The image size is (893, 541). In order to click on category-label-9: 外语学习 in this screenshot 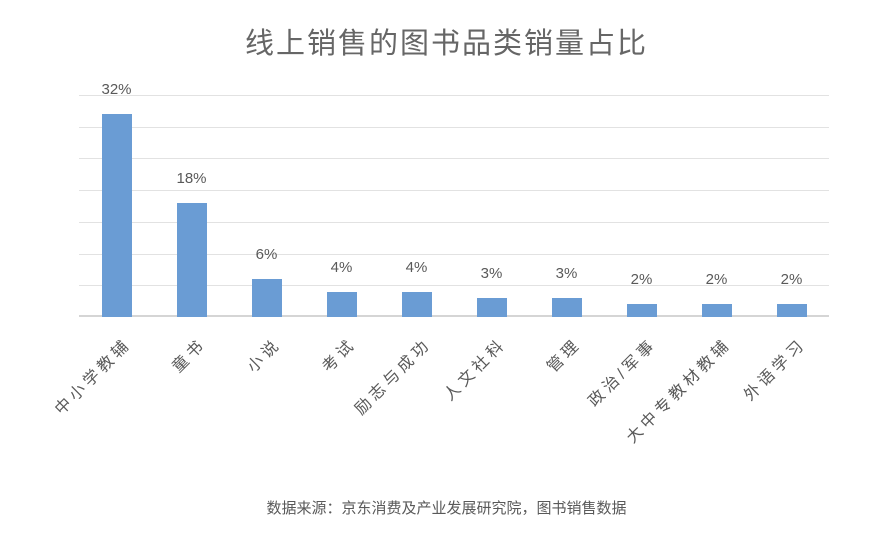, I will do `click(776, 370)`.